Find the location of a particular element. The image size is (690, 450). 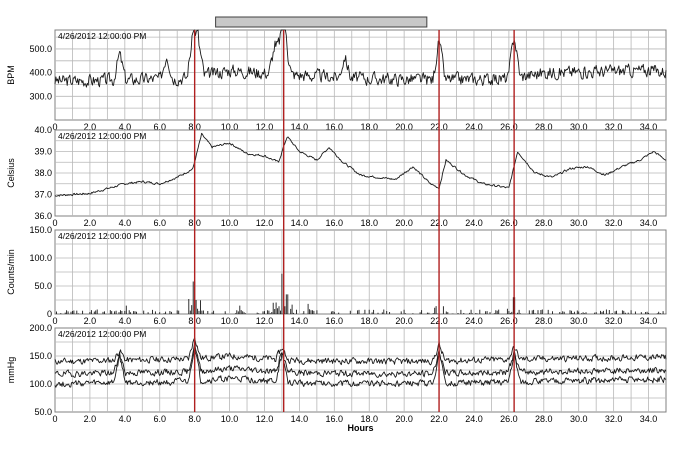

y-tick-label: 400.0 is located at coordinates (40, 73).